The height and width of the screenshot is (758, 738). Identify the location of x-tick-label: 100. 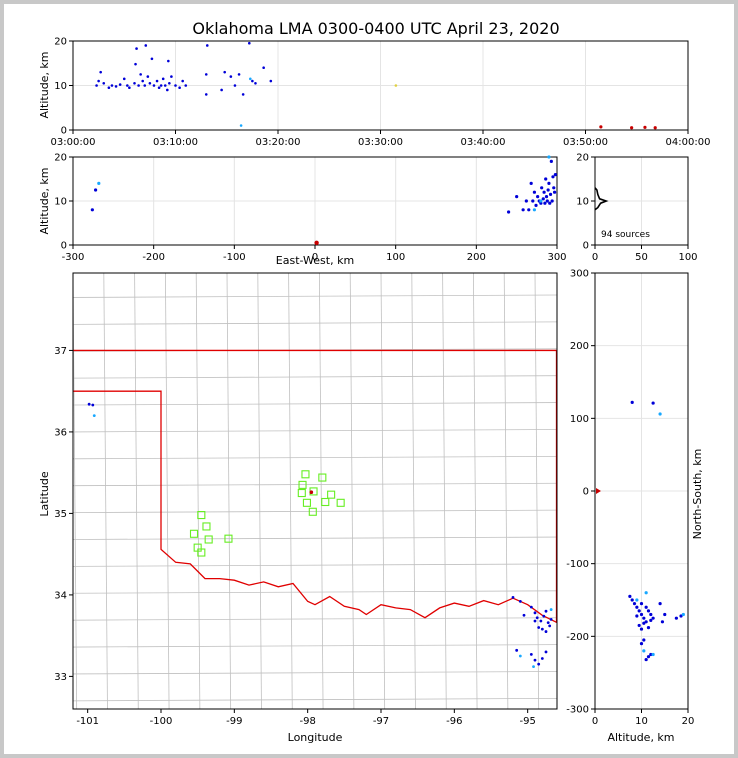
(395, 257).